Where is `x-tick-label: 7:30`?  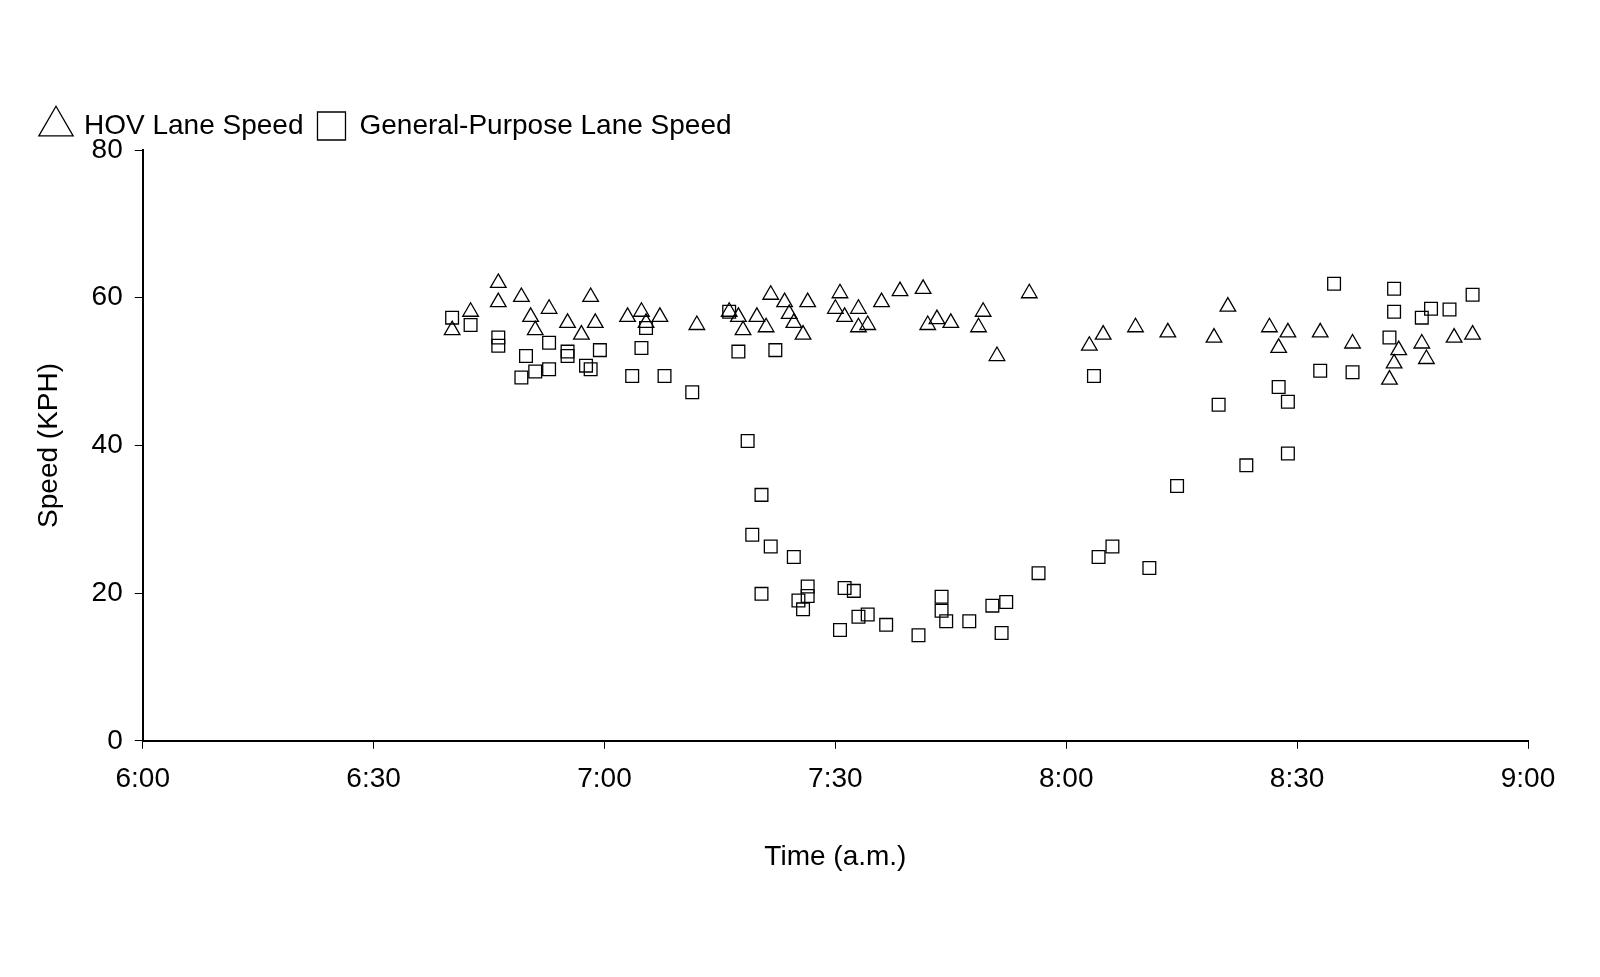
x-tick-label: 7:30 is located at coordinates (835, 778).